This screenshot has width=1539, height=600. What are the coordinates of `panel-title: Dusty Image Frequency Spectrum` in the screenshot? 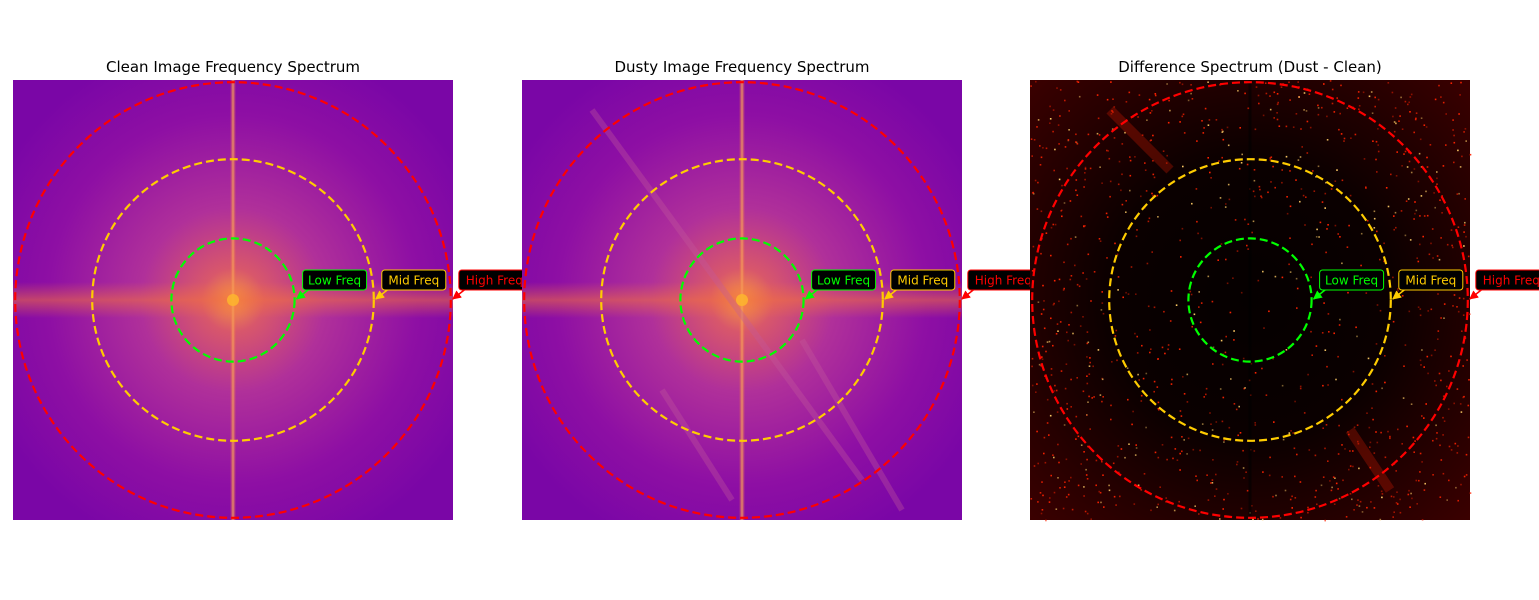 It's located at (741, 67).